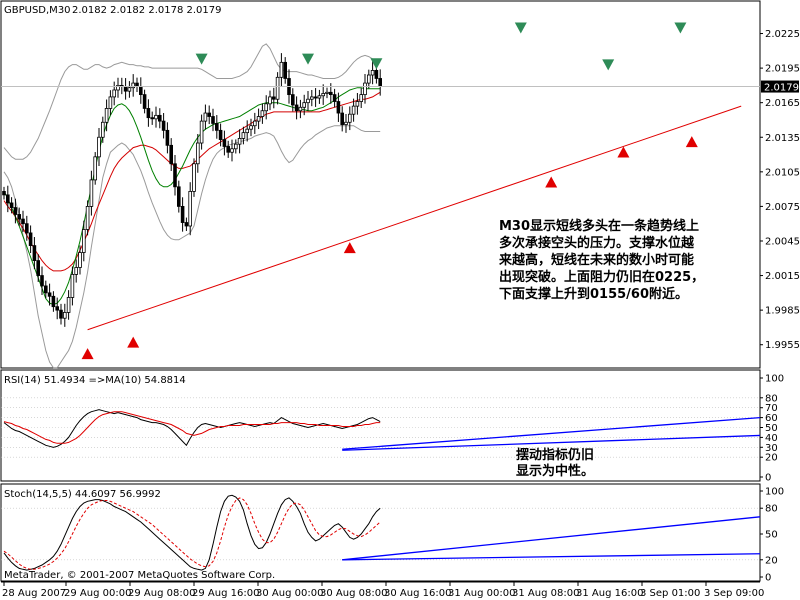 This screenshot has height=600, width=800. Describe the element at coordinates (609, 593) in the screenshot. I see `x-tick-label-9: 31 Aug 16:00` at that location.